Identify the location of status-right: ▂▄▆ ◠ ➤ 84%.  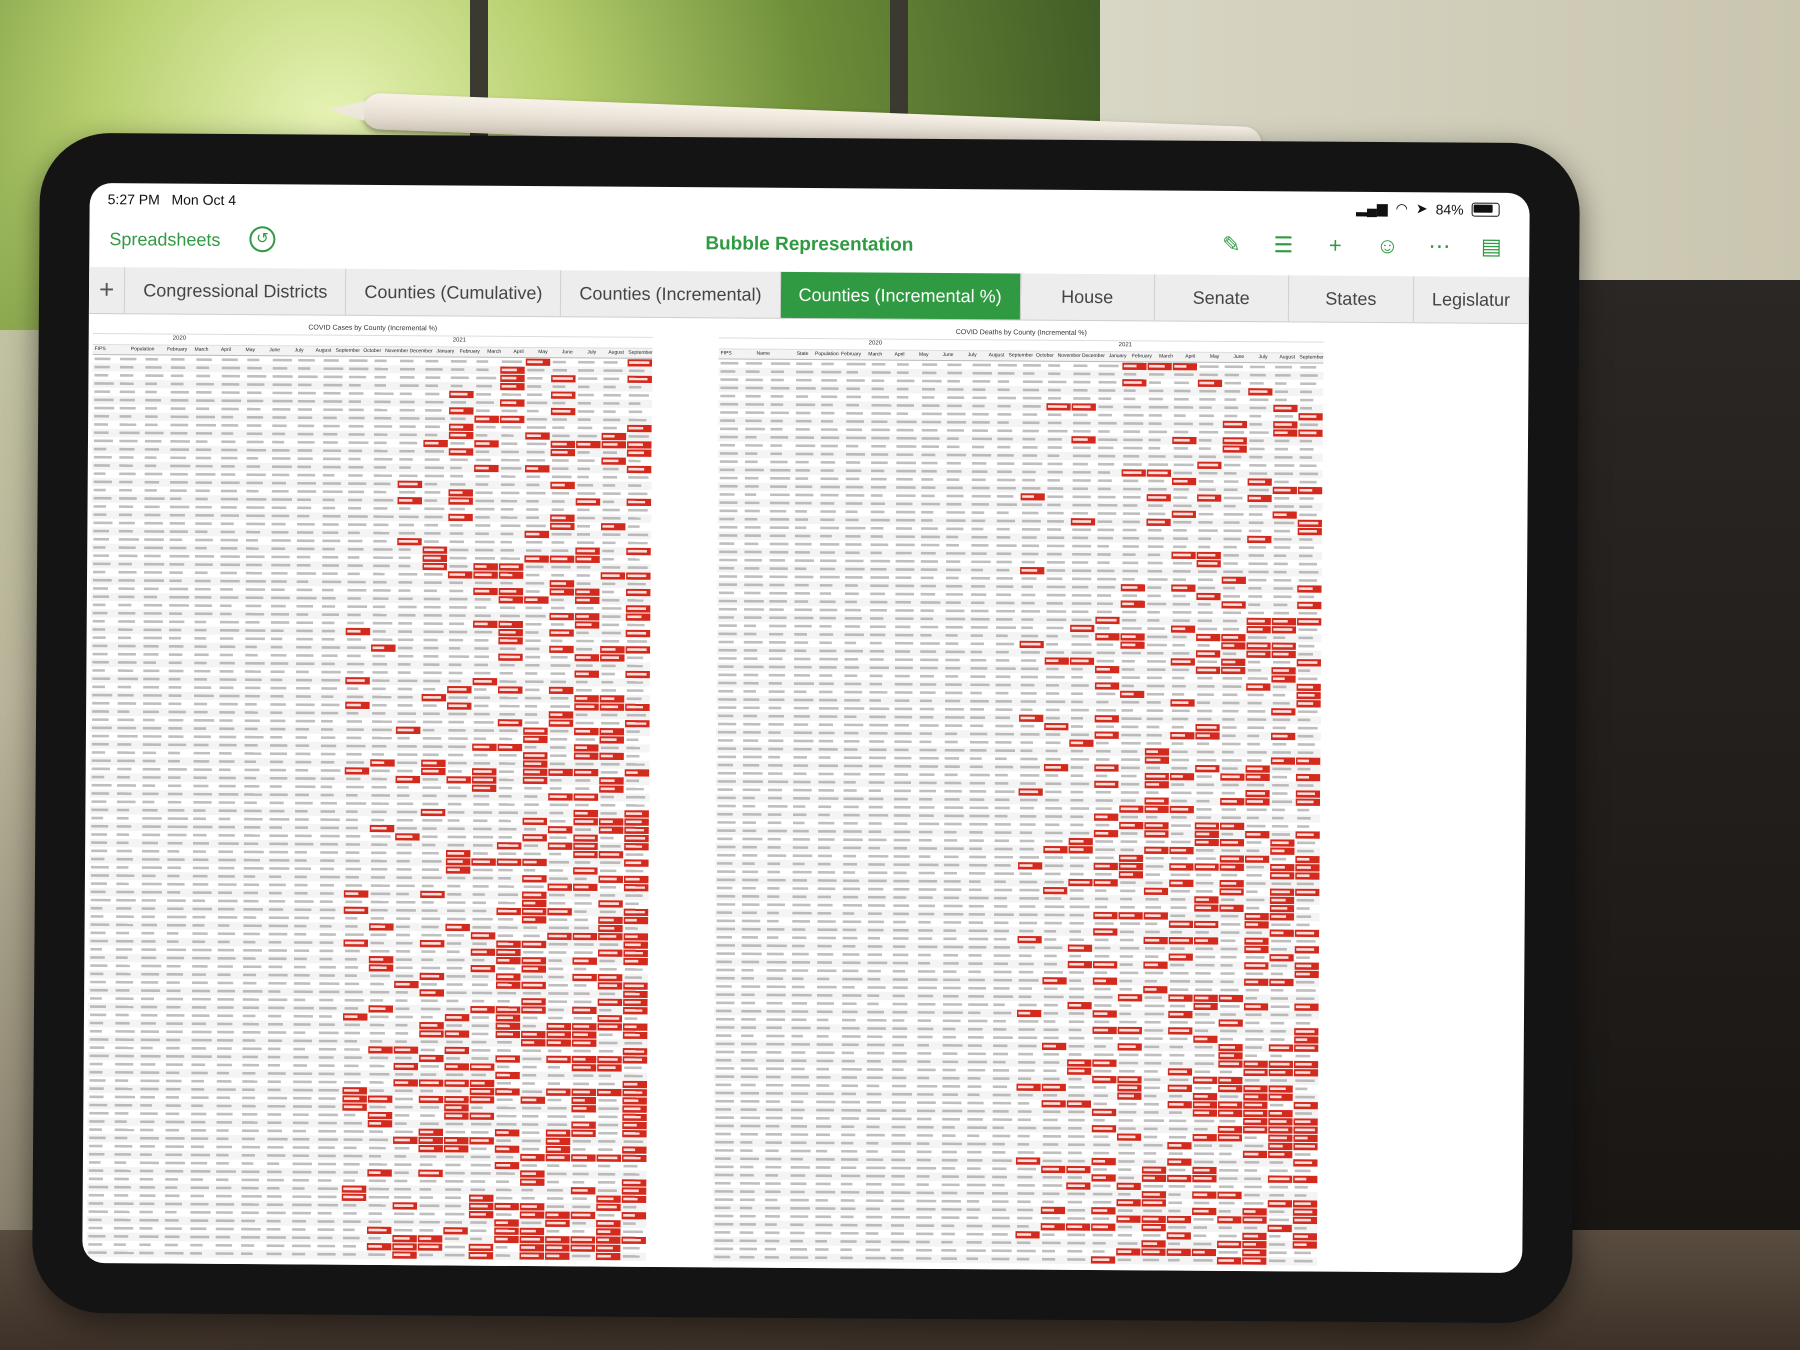
(1428, 209).